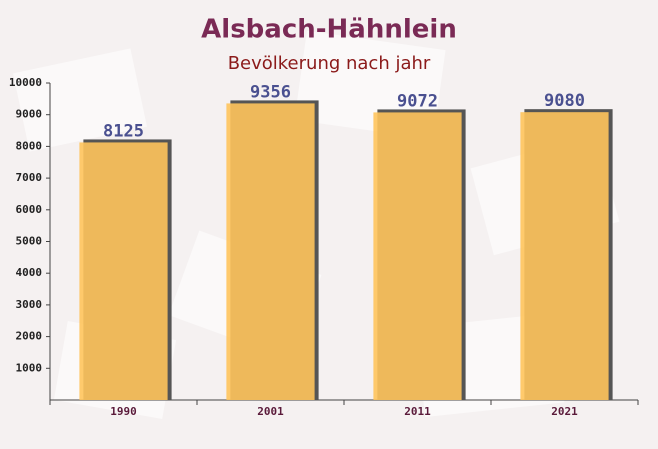 This screenshot has height=449, width=658. I want to click on y-tick-label: 8000, so click(29, 145).